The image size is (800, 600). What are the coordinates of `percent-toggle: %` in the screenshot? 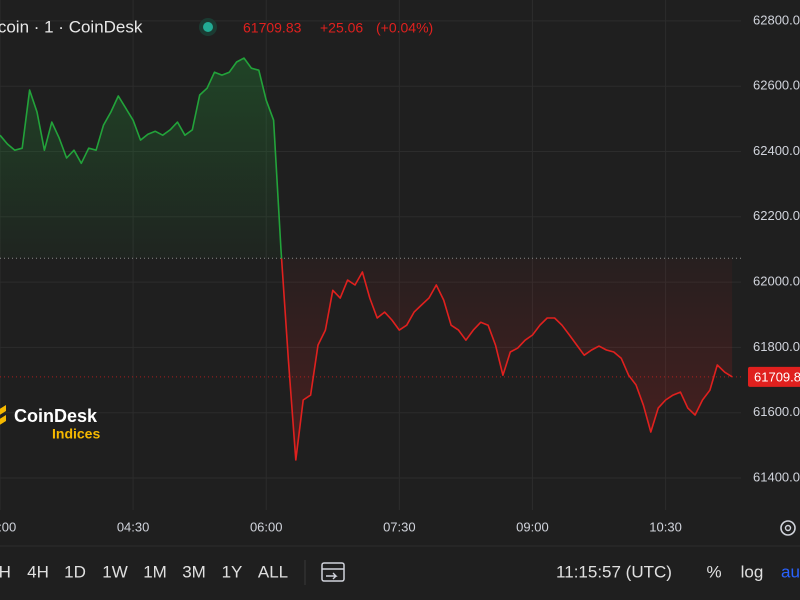 It's located at (713, 571).